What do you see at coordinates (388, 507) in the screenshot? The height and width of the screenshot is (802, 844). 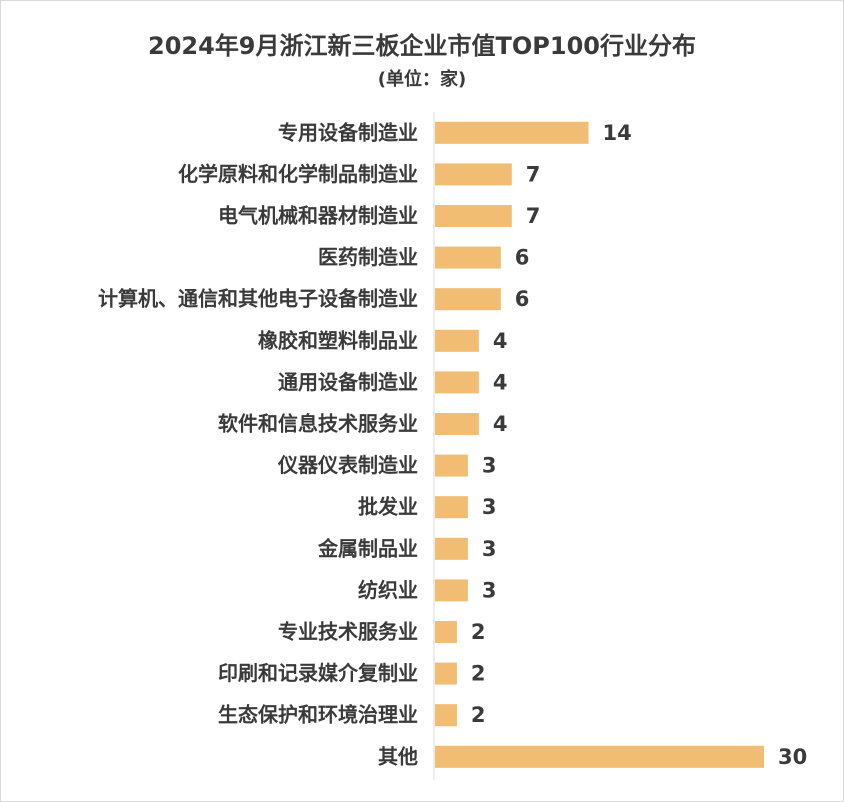 I see `category-label: 批发业` at bounding box center [388, 507].